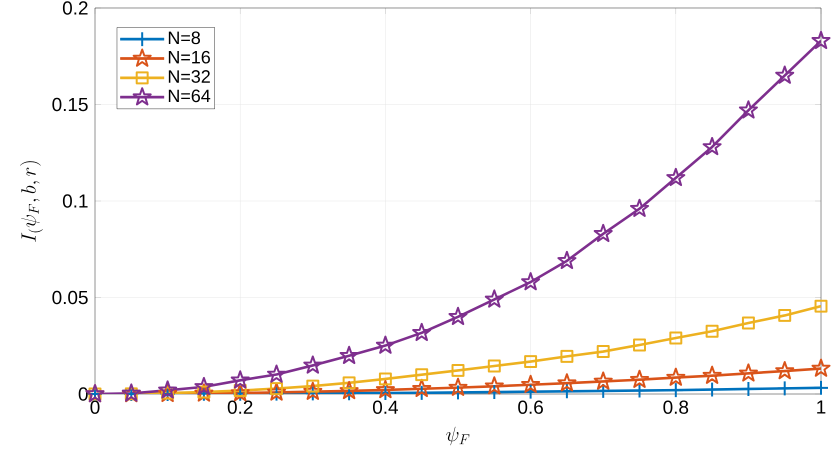 The width and height of the screenshot is (840, 467). Describe the element at coordinates (240, 407) in the screenshot. I see `x-tick-label: 0.2` at that location.